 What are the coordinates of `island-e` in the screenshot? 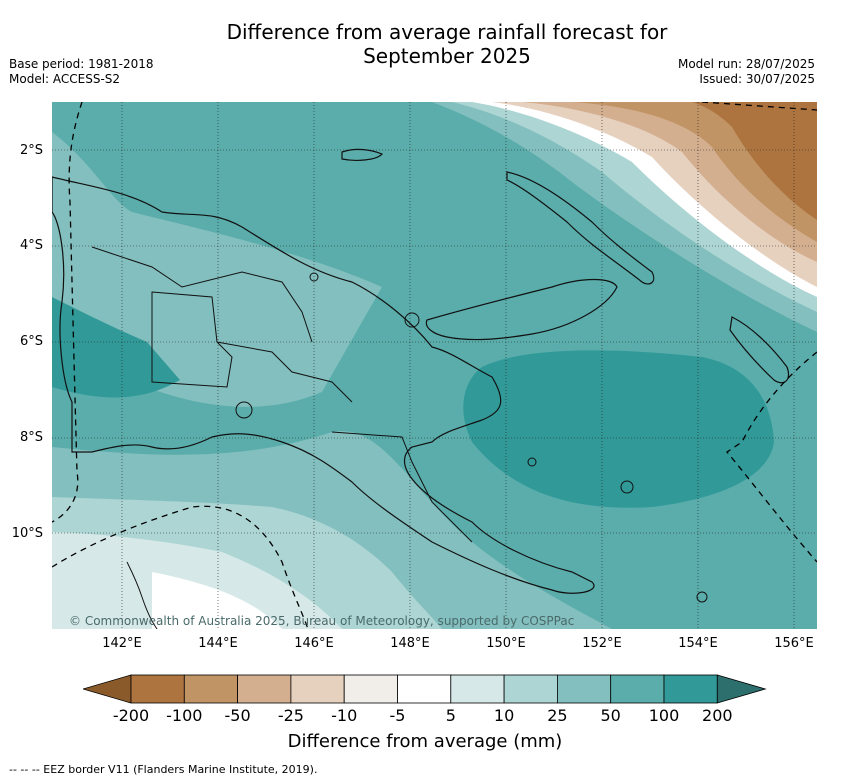 It's located at (702, 597).